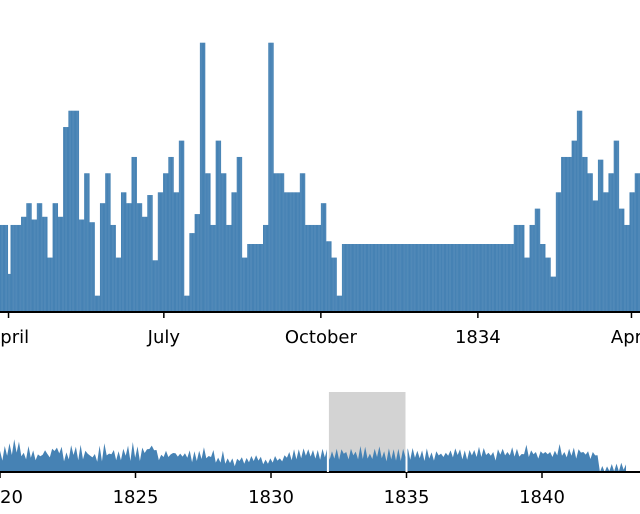 This screenshot has width=640, height=514. Describe the element at coordinates (313, 455) in the screenshot. I see `context-chart` at that location.